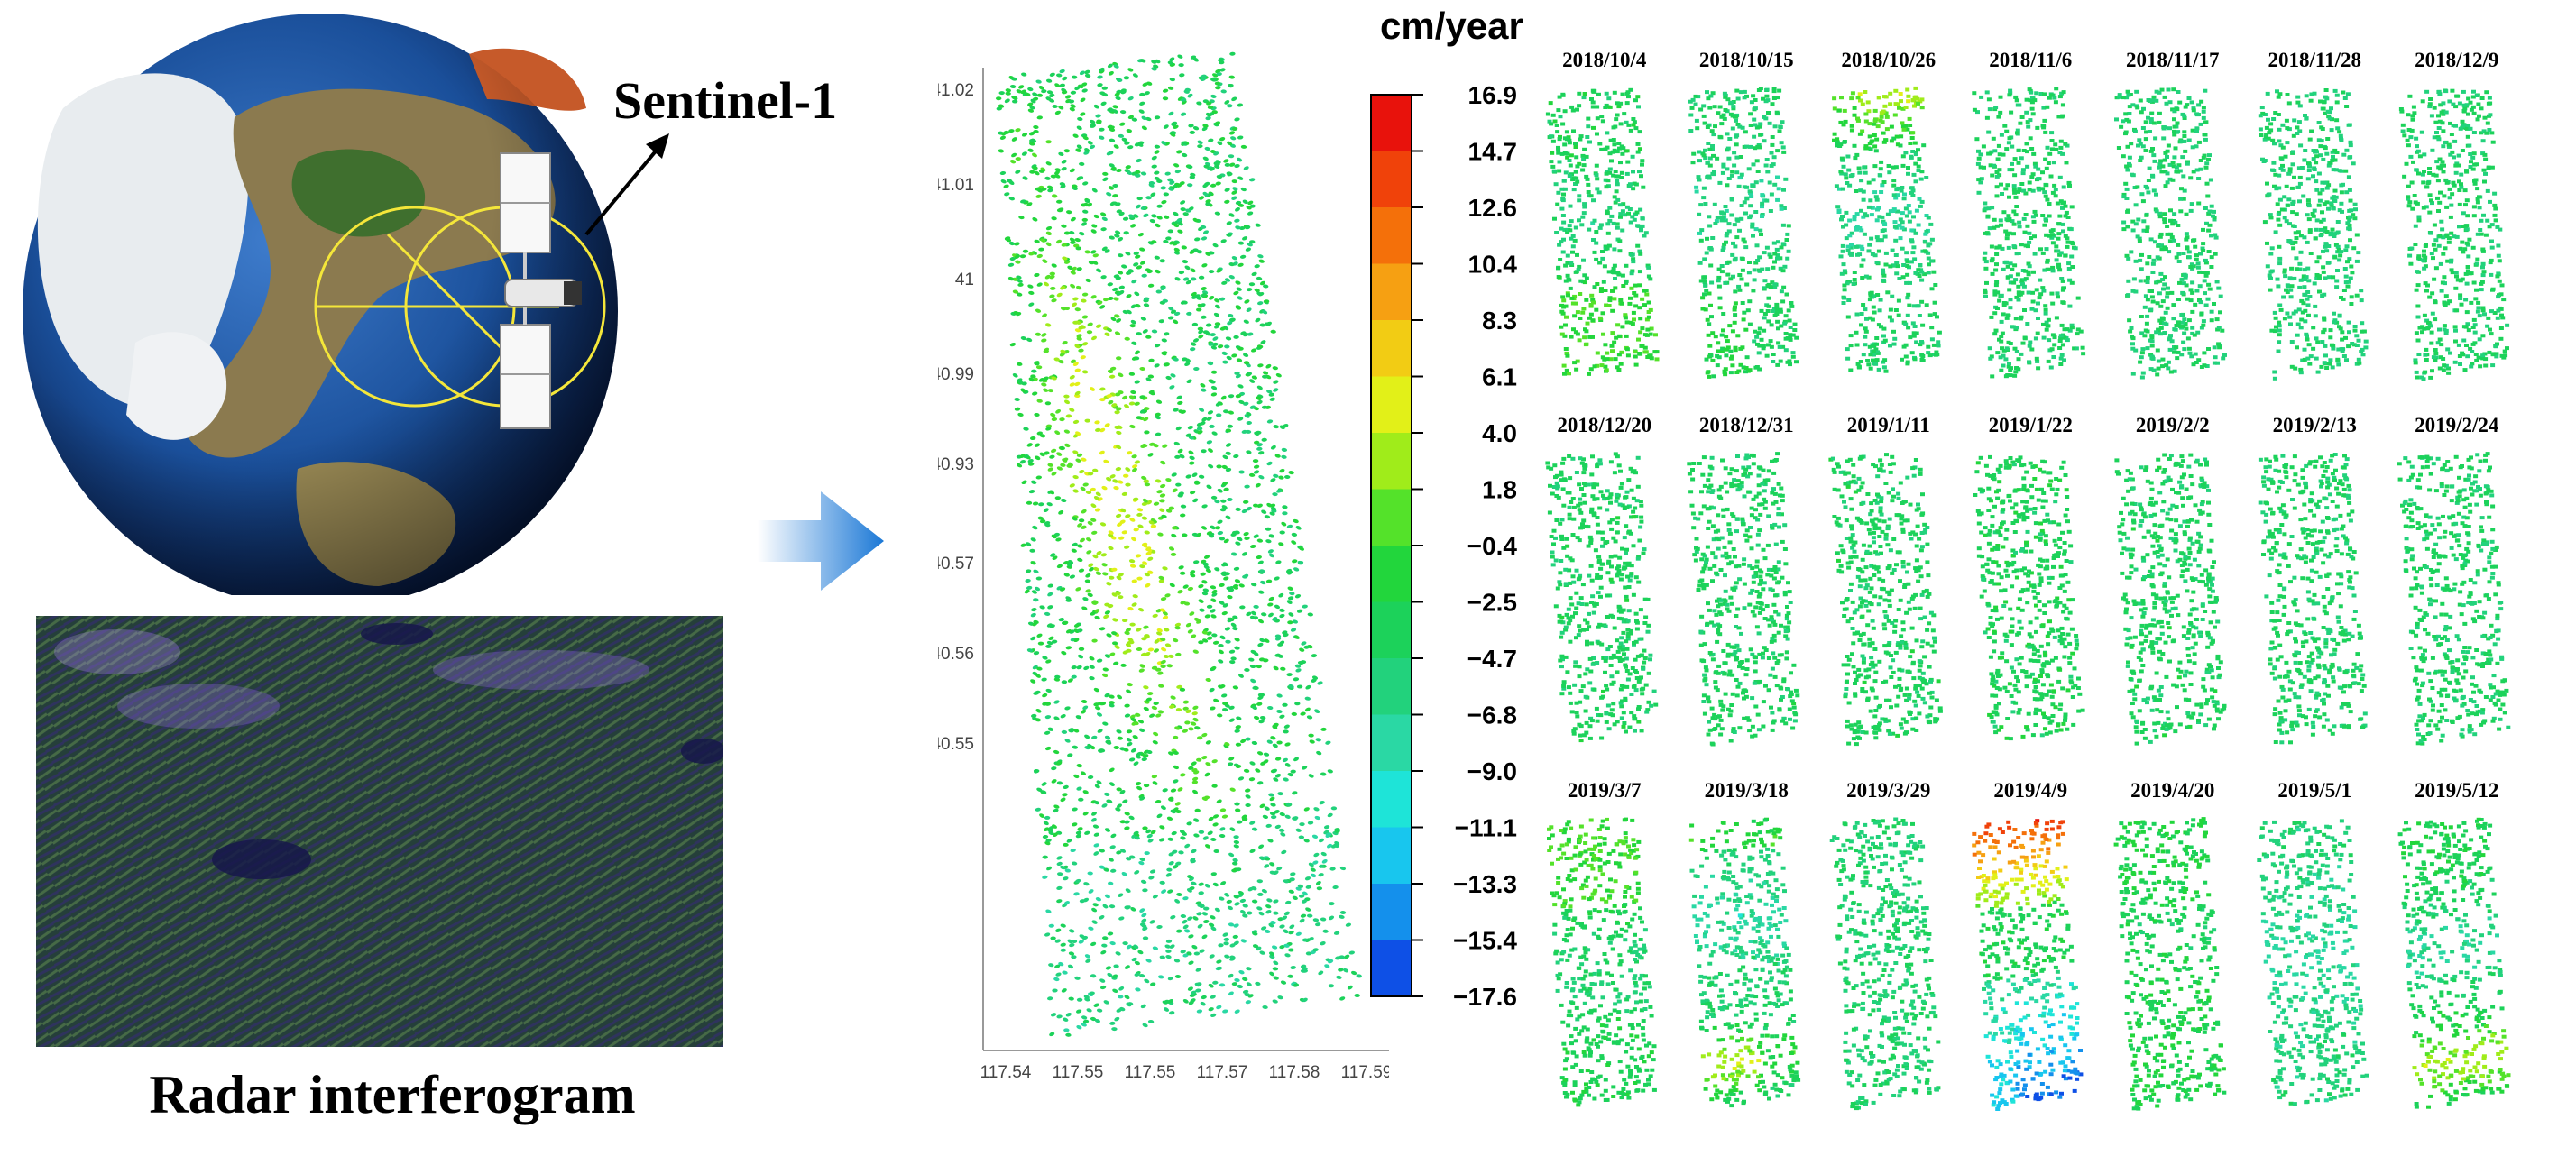 The image size is (2576, 1156). What do you see at coordinates (1492, 546) in the screenshot?
I see `colorbar-tick-label: −0.4` at bounding box center [1492, 546].